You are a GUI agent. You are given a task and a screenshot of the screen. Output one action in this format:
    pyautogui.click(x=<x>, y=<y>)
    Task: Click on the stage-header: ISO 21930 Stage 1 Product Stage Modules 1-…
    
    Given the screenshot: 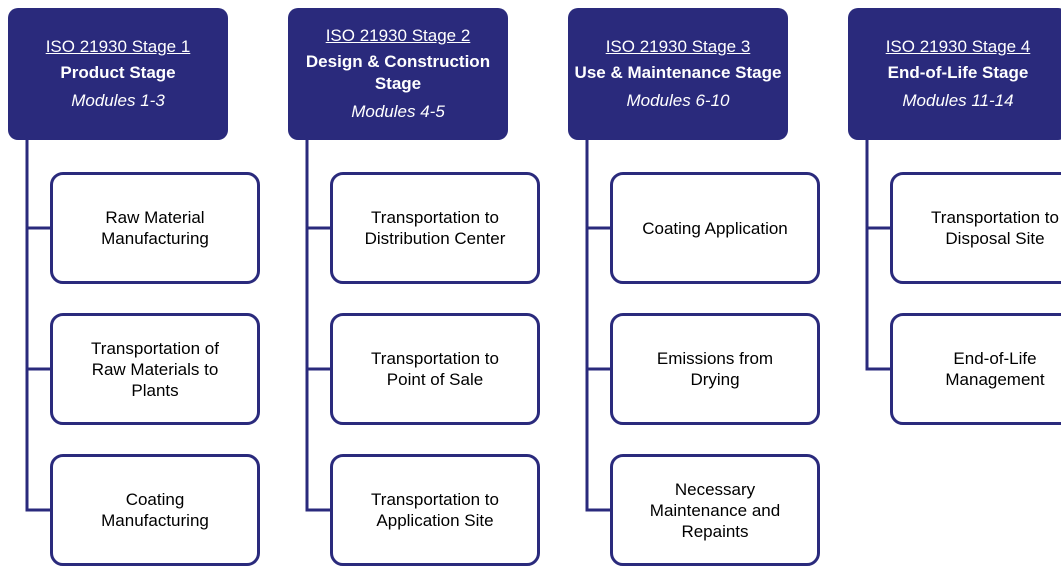 What is the action you would take?
    pyautogui.click(x=118, y=74)
    